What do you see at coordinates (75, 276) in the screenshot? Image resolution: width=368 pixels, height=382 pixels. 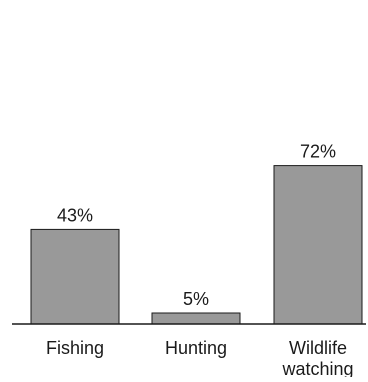 I see `bar-fishing` at bounding box center [75, 276].